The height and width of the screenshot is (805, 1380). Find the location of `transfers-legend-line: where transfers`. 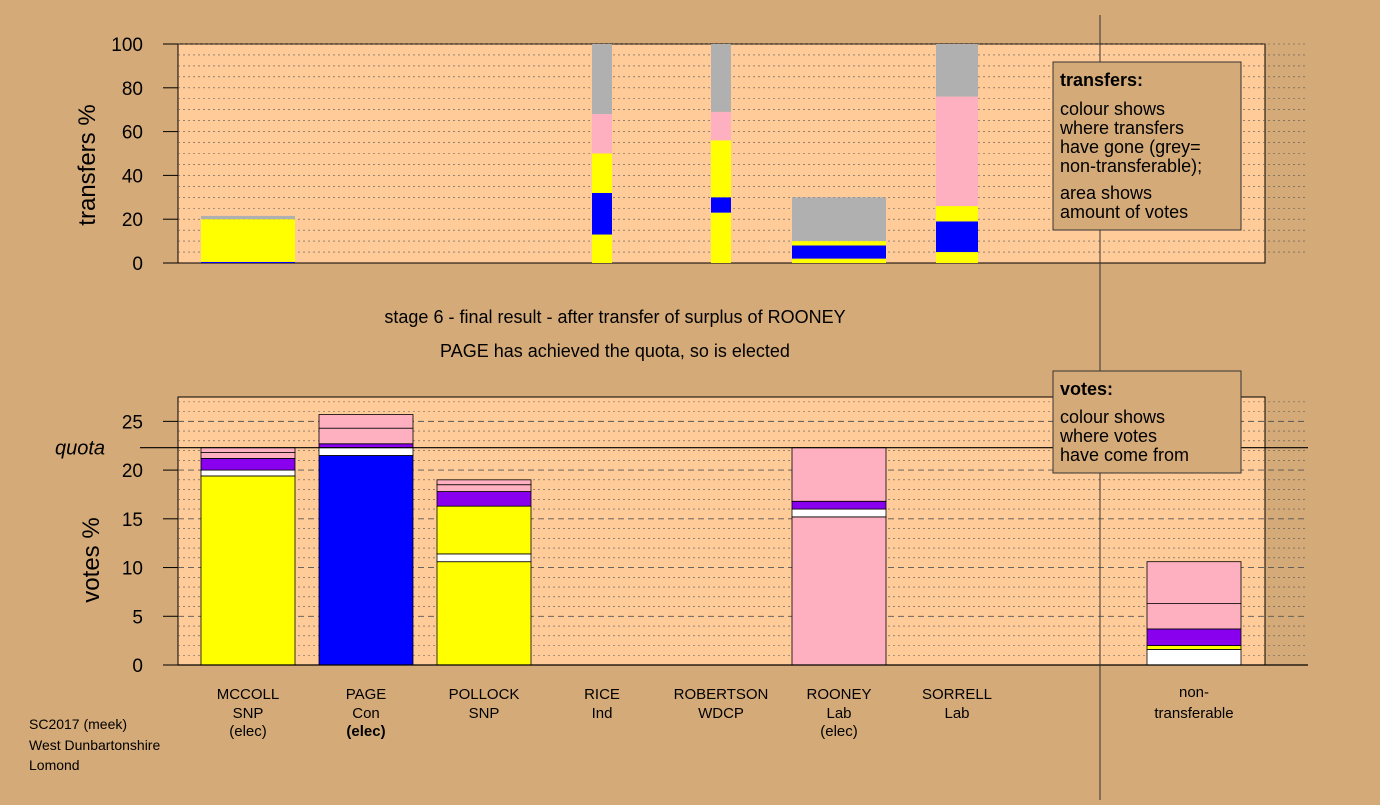

transfers-legend-line: where transfers is located at coordinates (1121, 128).